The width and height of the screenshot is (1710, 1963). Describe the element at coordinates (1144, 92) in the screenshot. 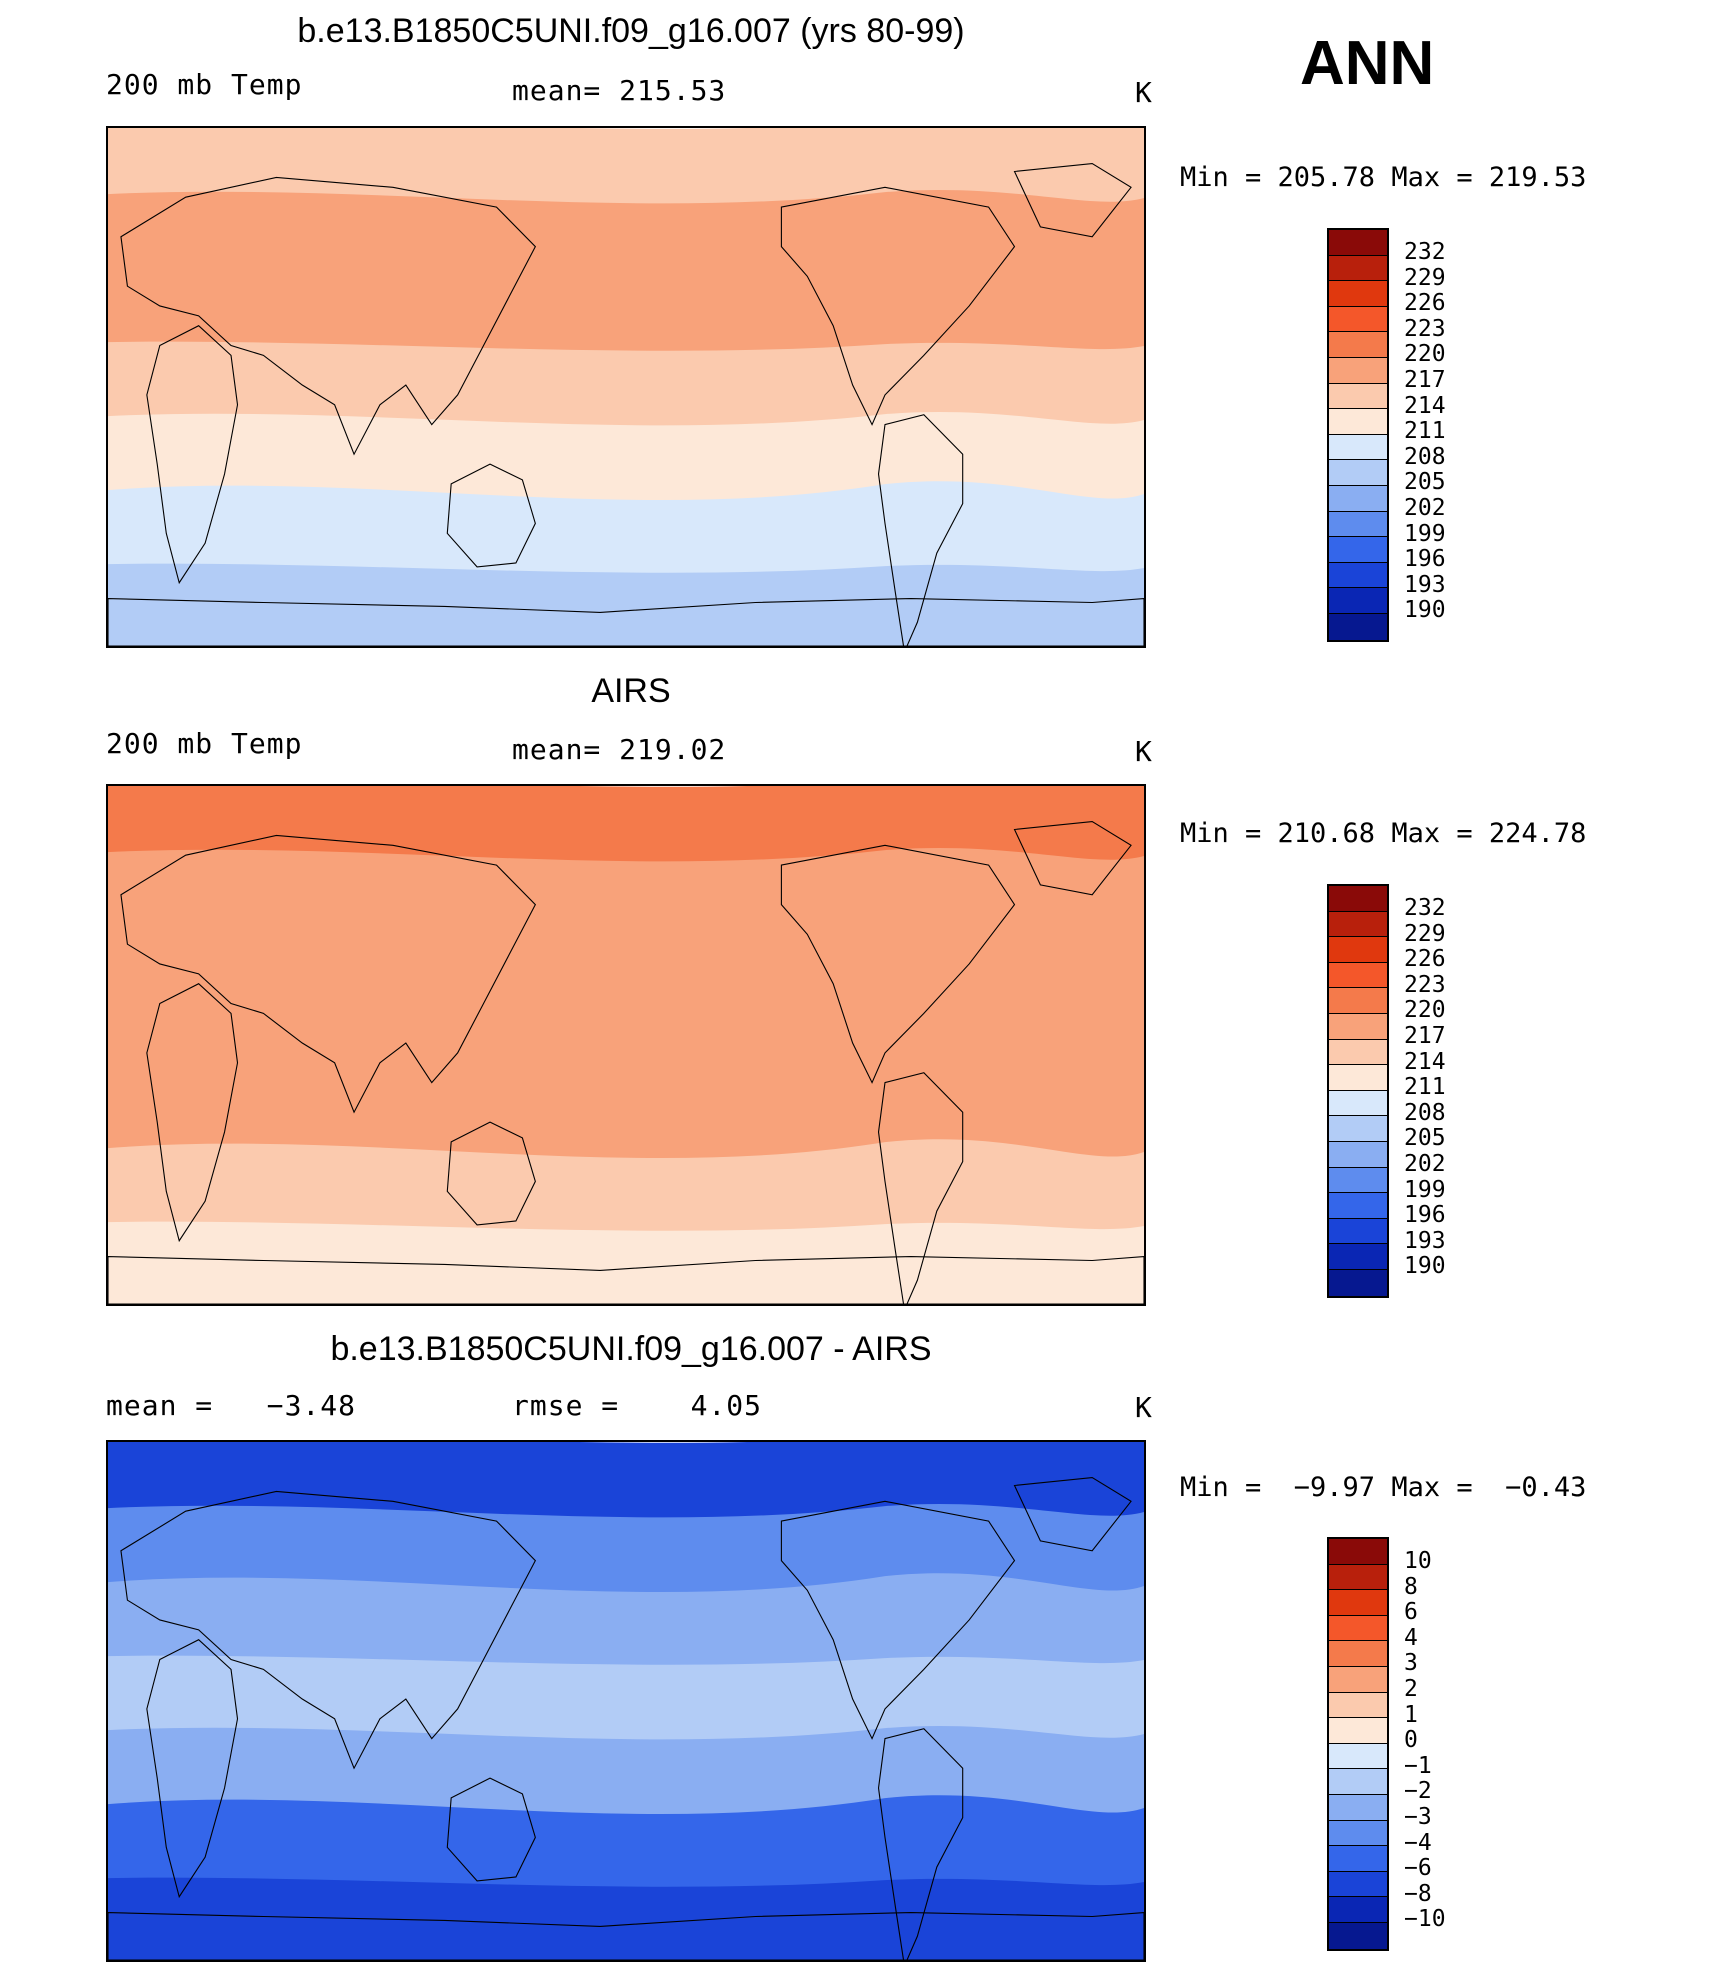

I see `panel-1-units: K` at that location.